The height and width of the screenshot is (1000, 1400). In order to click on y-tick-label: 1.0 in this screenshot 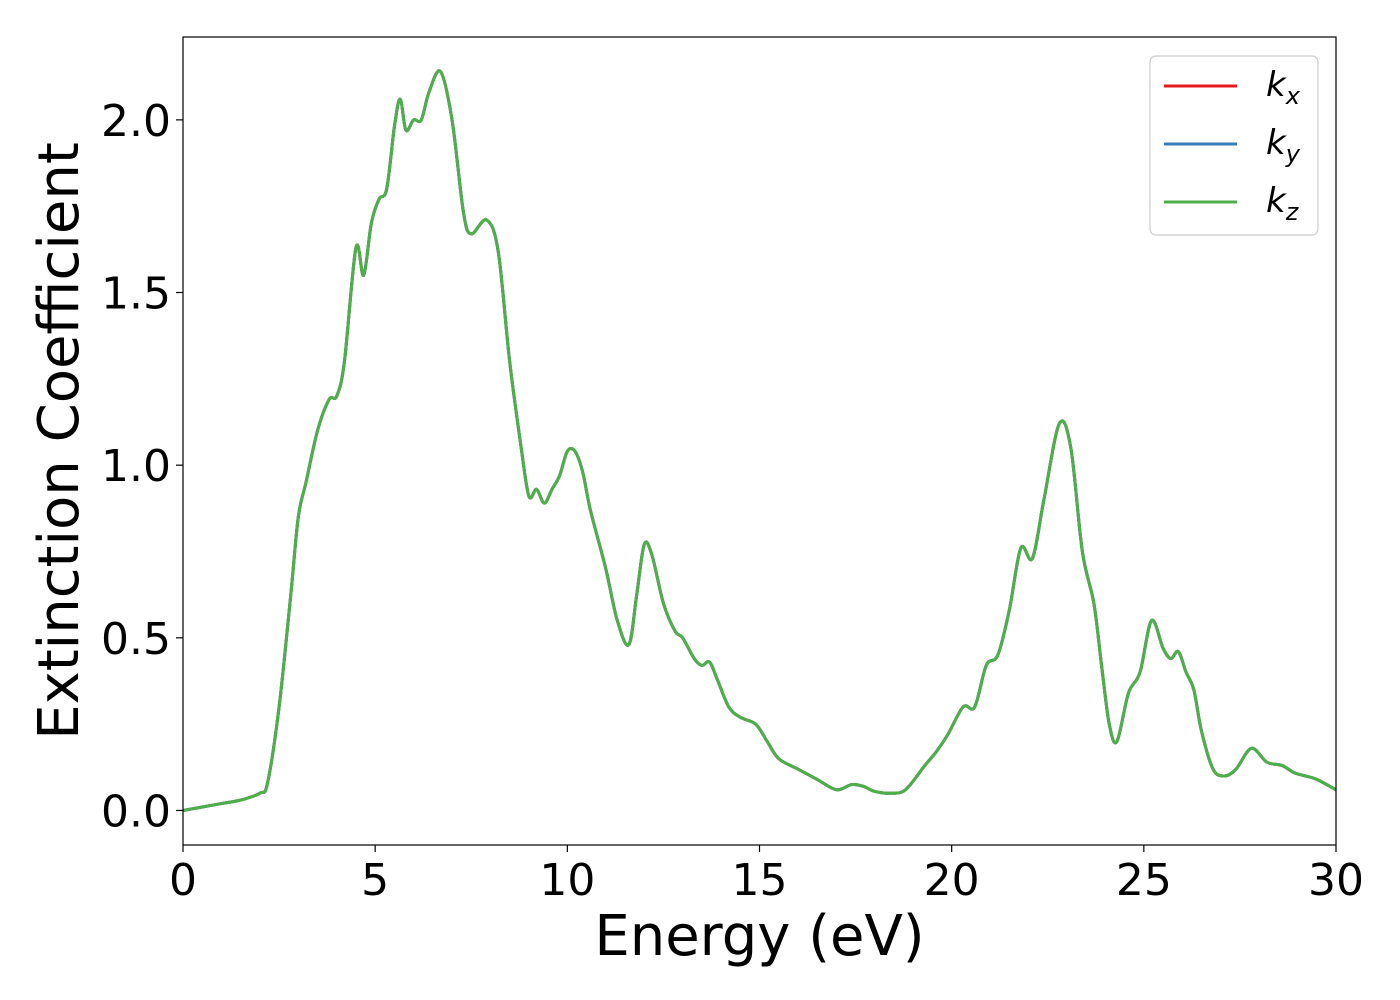, I will do `click(136, 466)`.